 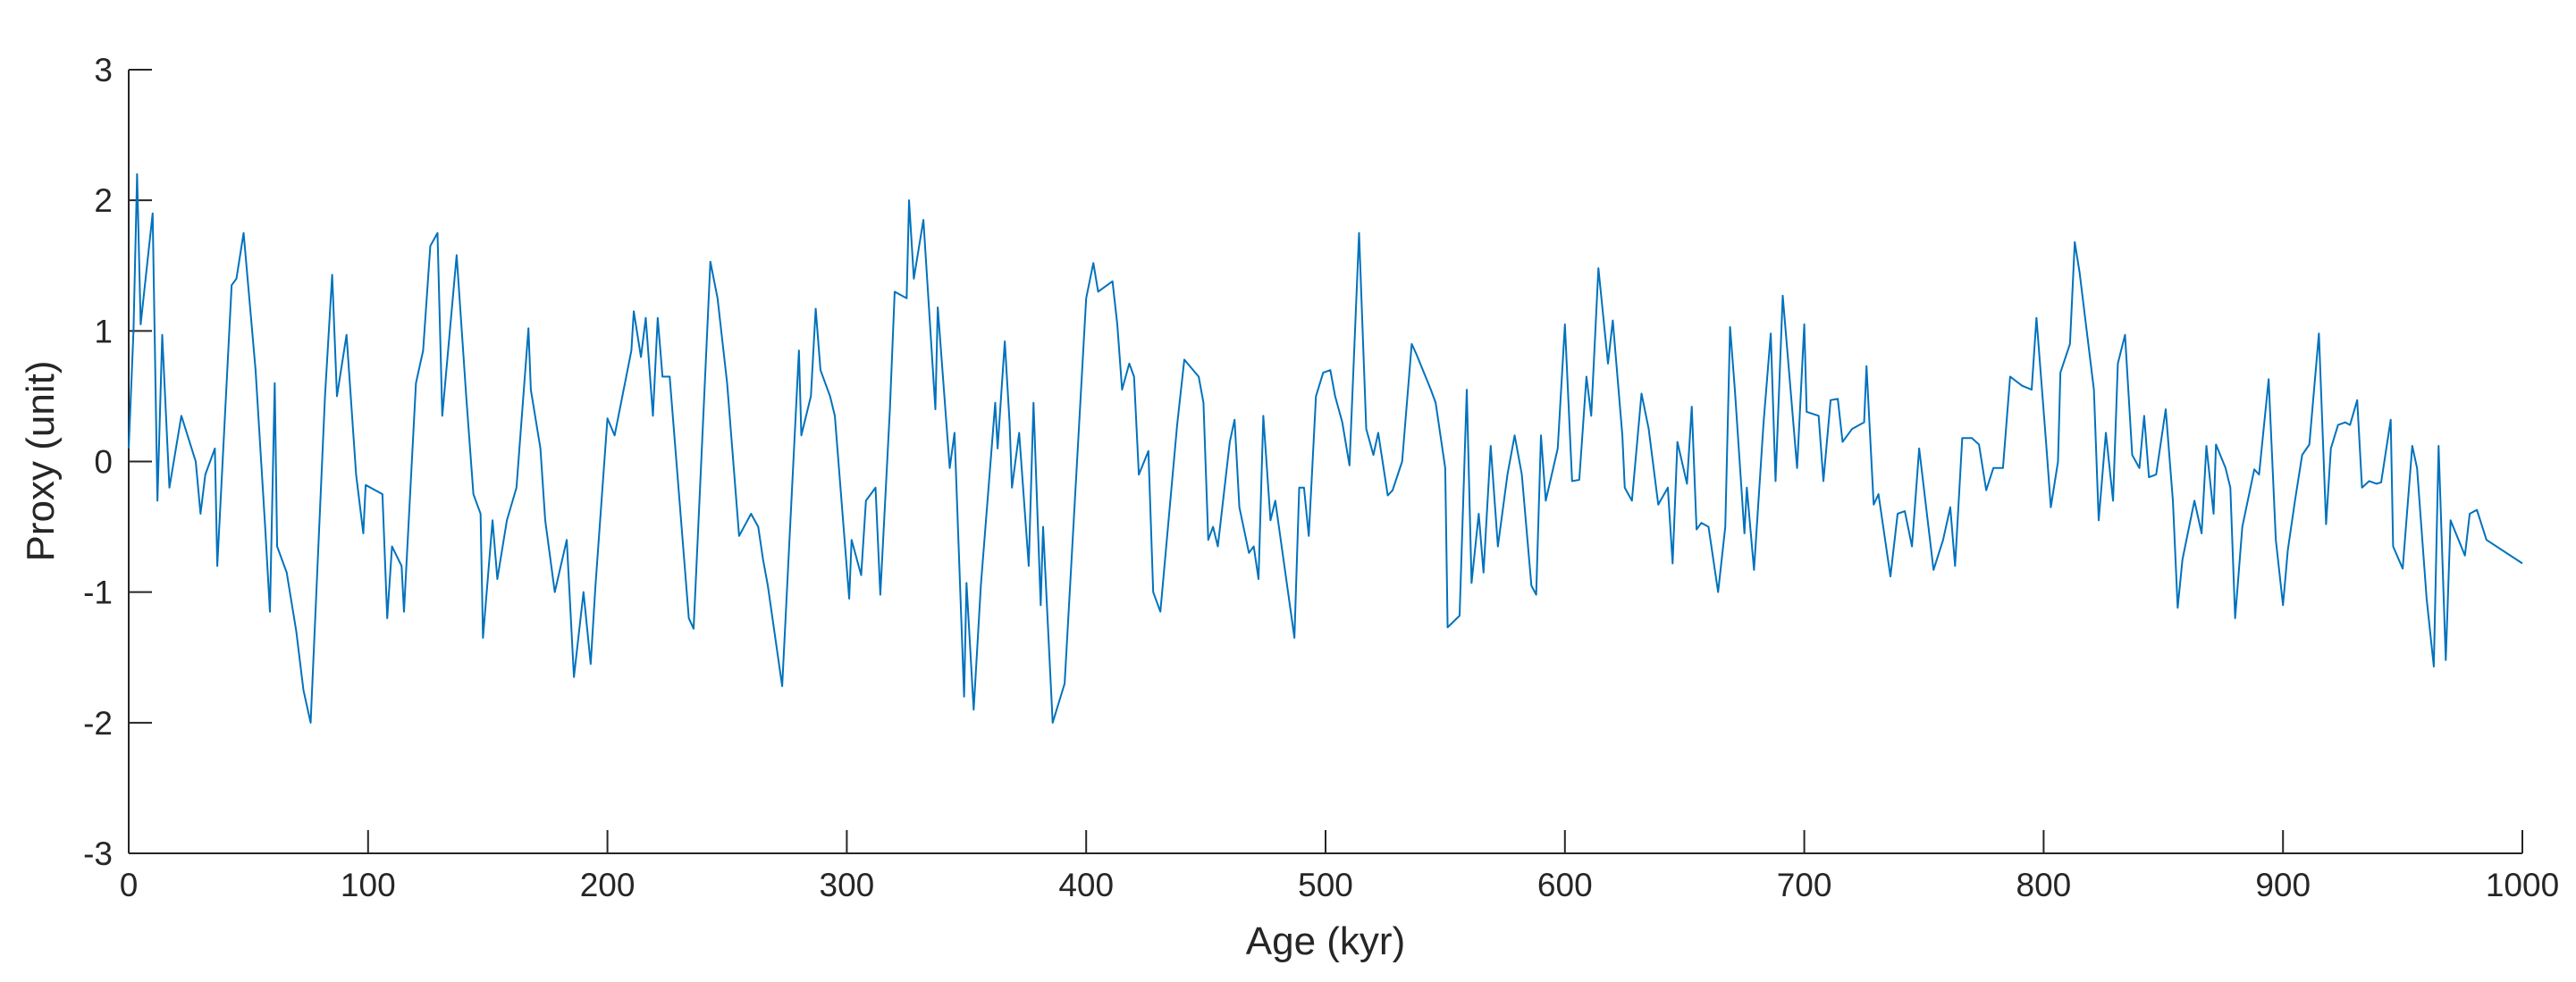 What do you see at coordinates (608, 885) in the screenshot?
I see `x-tick-label: 200` at bounding box center [608, 885].